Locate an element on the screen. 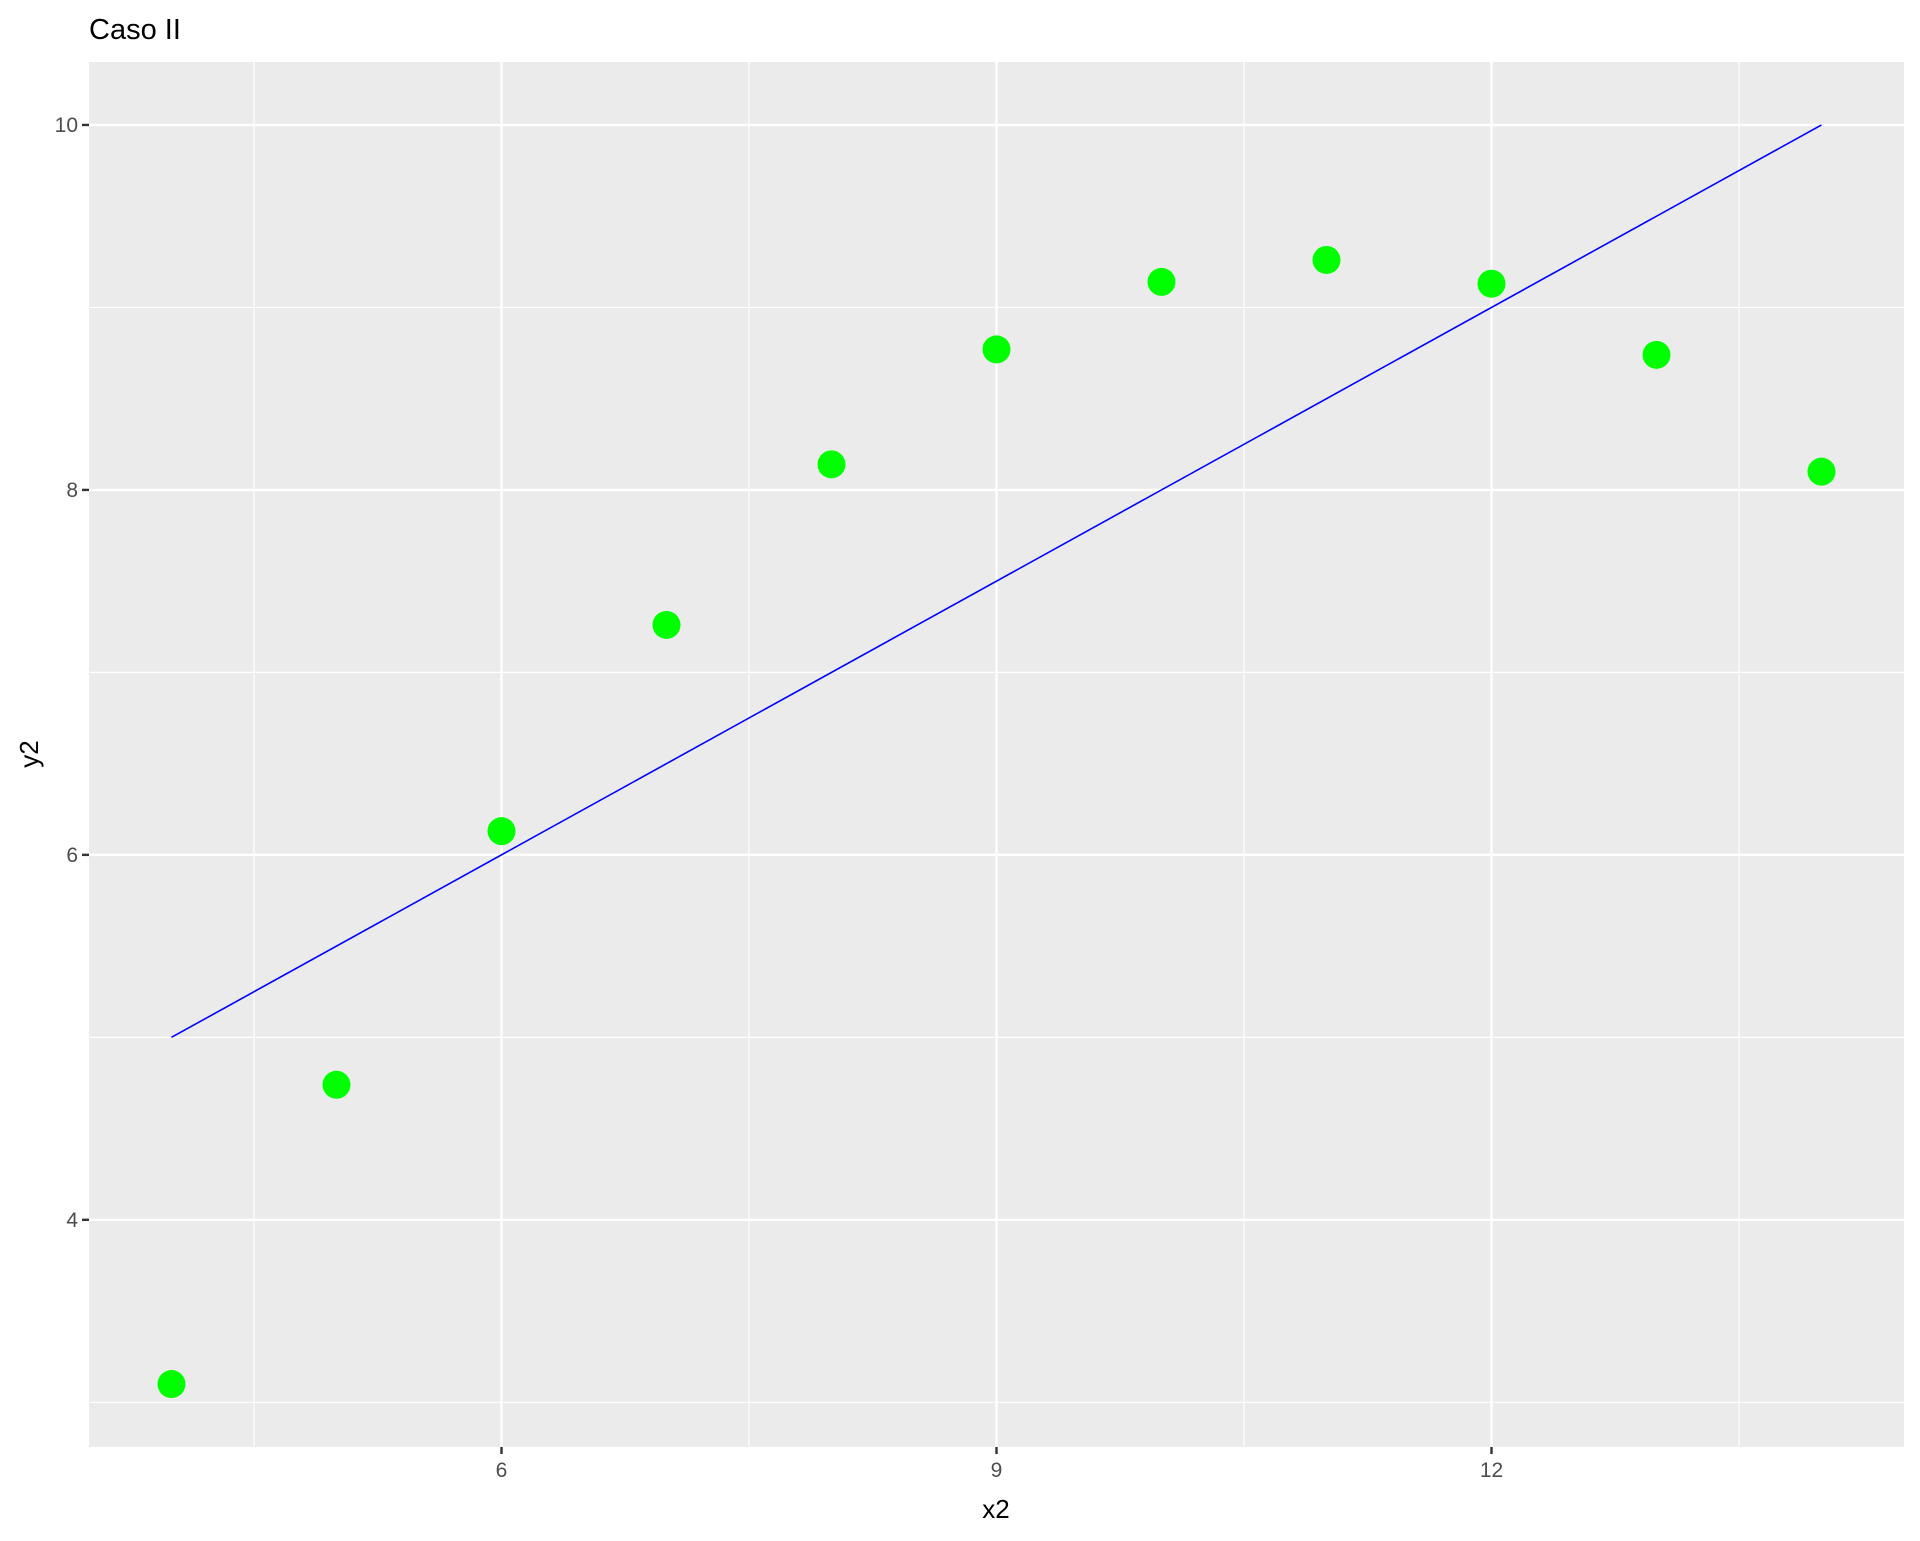 This screenshot has height=1541, width=1920. x-axis-label: x2 is located at coordinates (995, 1509).